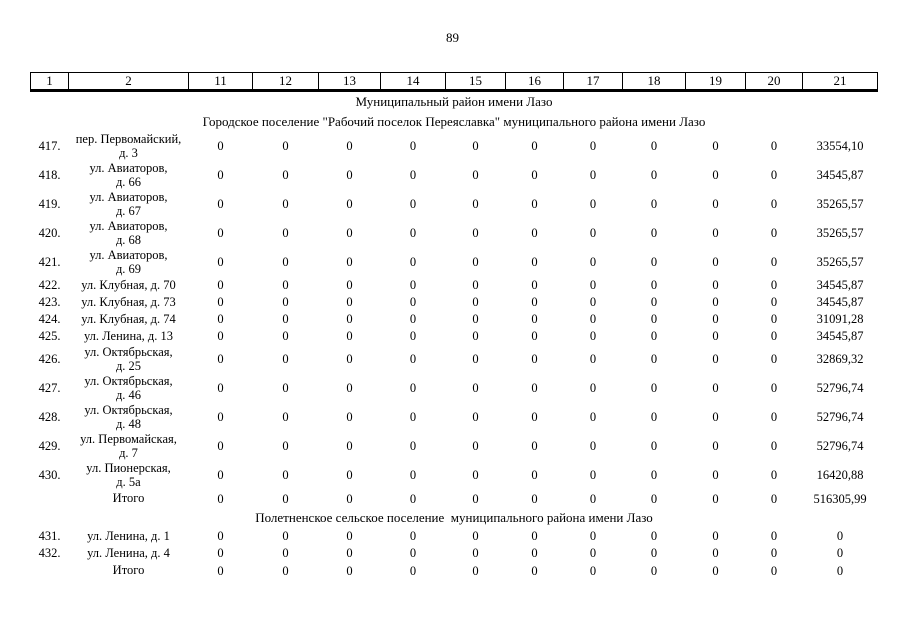 This screenshot has width=905, height=640. What do you see at coordinates (128, 268) in the screenshot?
I see `address-line: д. 69` at bounding box center [128, 268].